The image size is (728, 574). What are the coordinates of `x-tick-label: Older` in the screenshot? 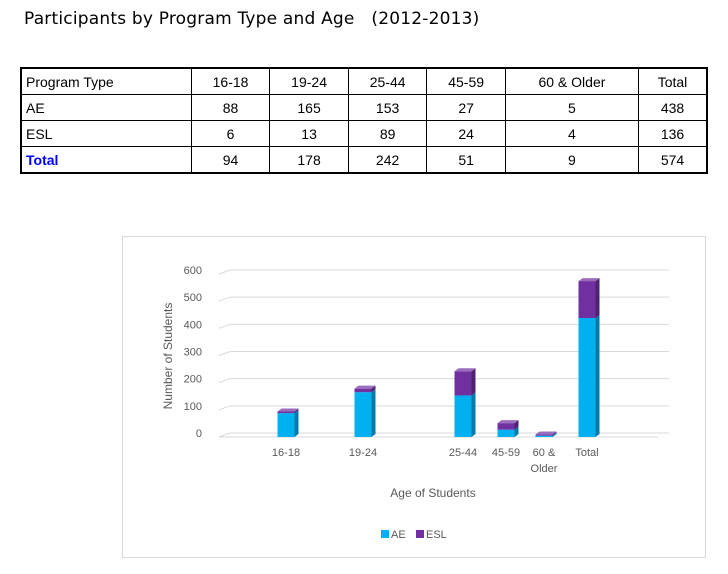 It's located at (544, 469).